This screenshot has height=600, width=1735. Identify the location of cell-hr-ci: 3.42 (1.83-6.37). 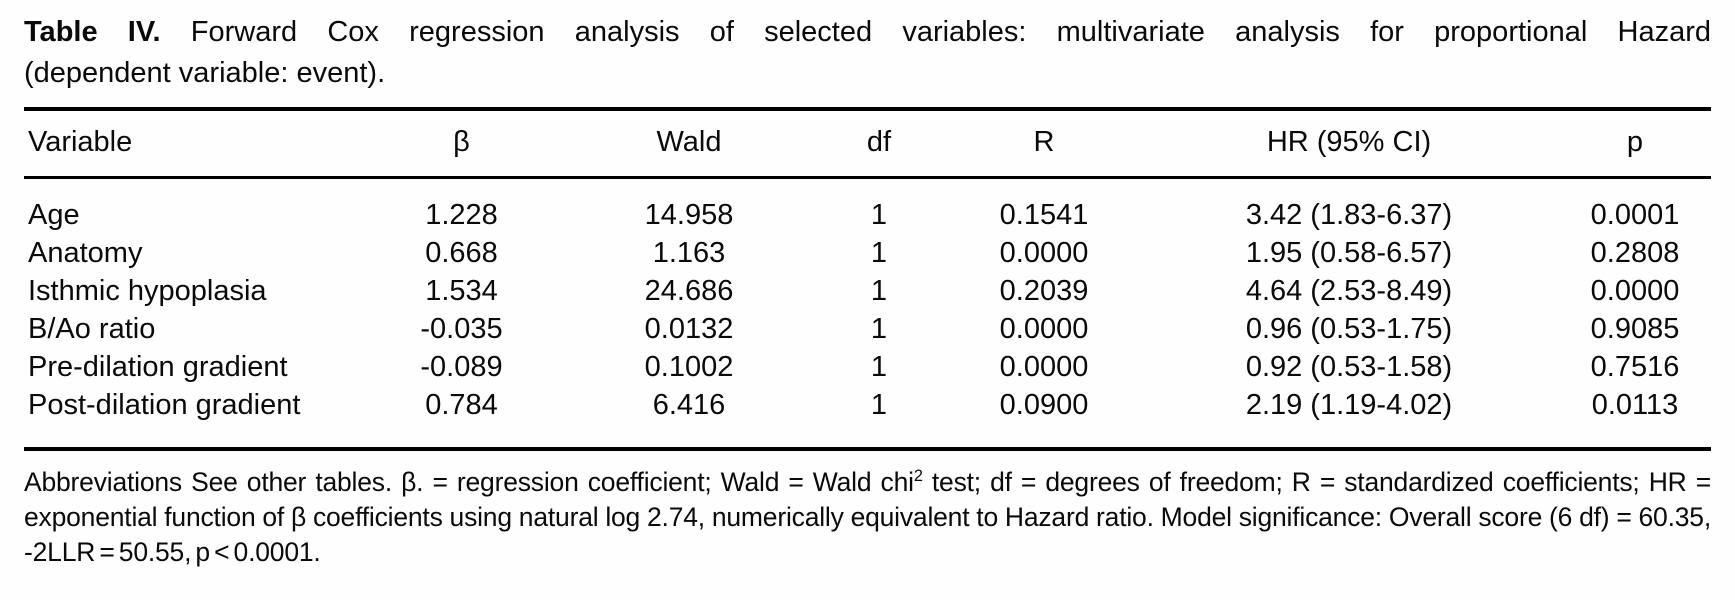
(1349, 215).